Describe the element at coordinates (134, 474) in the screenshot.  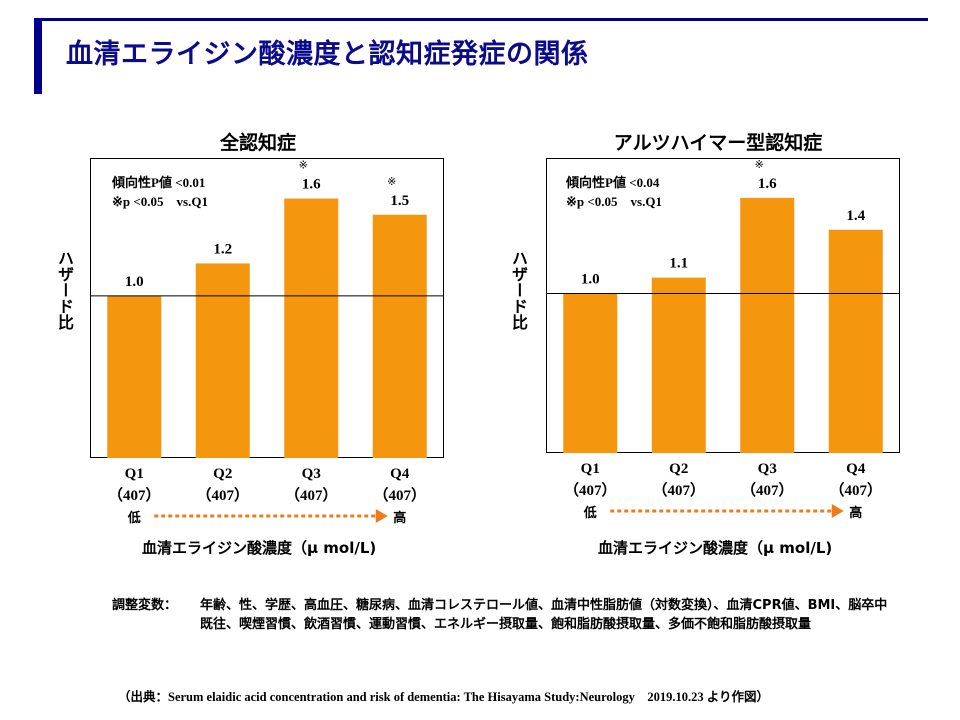
I see `category-label-left-q1: Q1` at that location.